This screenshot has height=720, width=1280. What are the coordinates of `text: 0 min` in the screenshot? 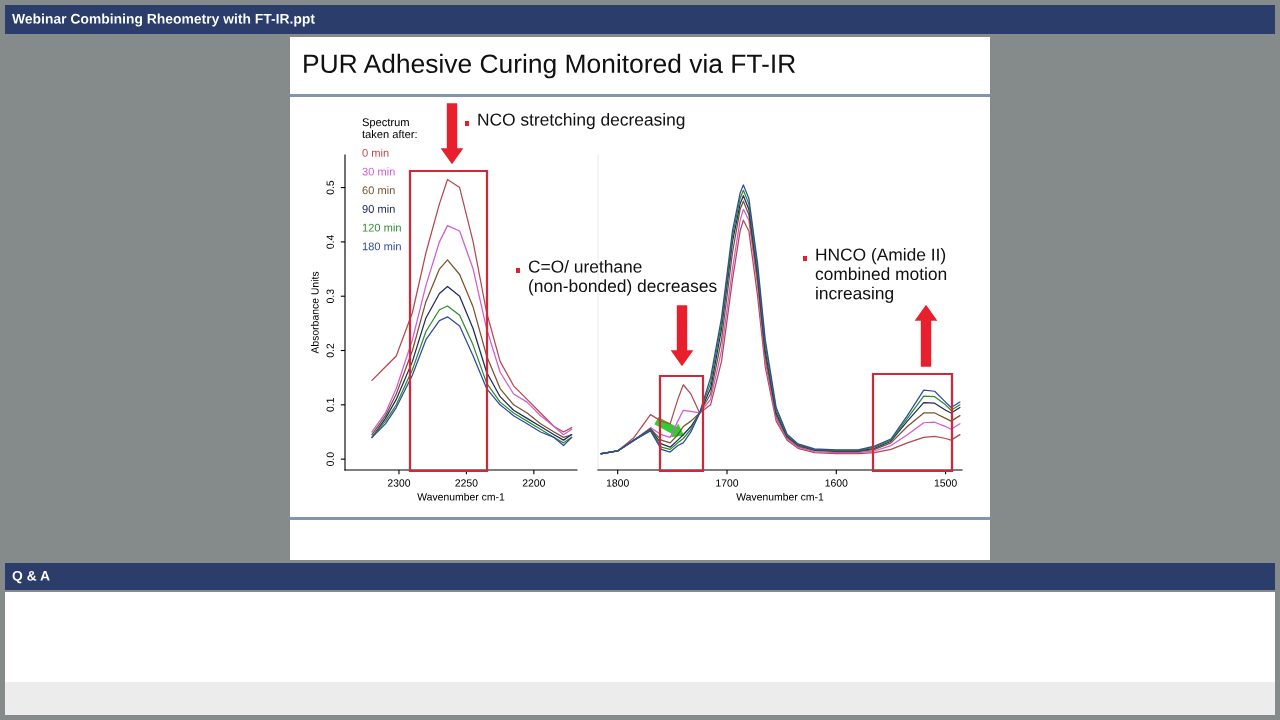 It's located at (375, 152).